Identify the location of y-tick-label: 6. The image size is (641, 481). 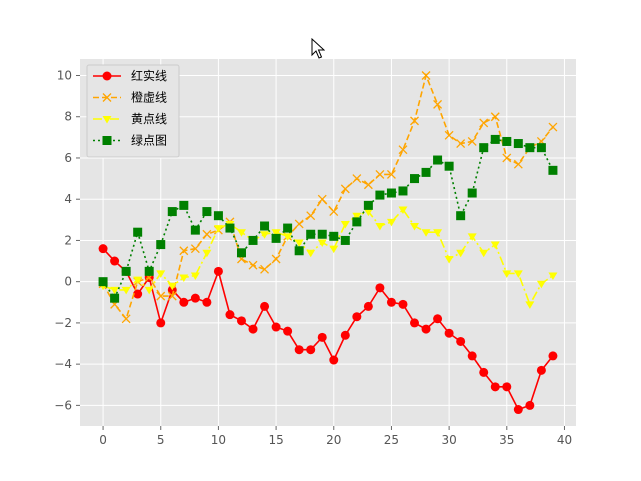
(68, 158).